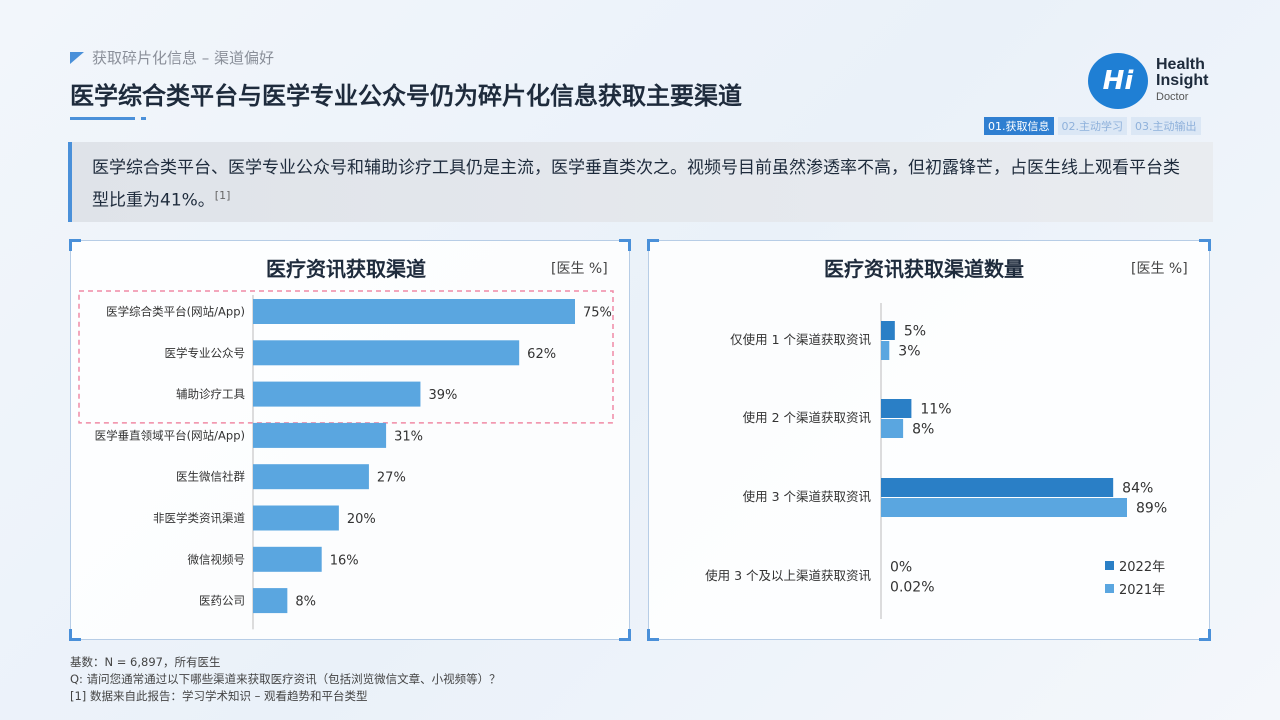  I want to click on footnote-question: Q: 请问您通常通过以下哪些渠道来获取医疗资讯（包括浏览微信文章、小视频等）？, so click(285, 679).